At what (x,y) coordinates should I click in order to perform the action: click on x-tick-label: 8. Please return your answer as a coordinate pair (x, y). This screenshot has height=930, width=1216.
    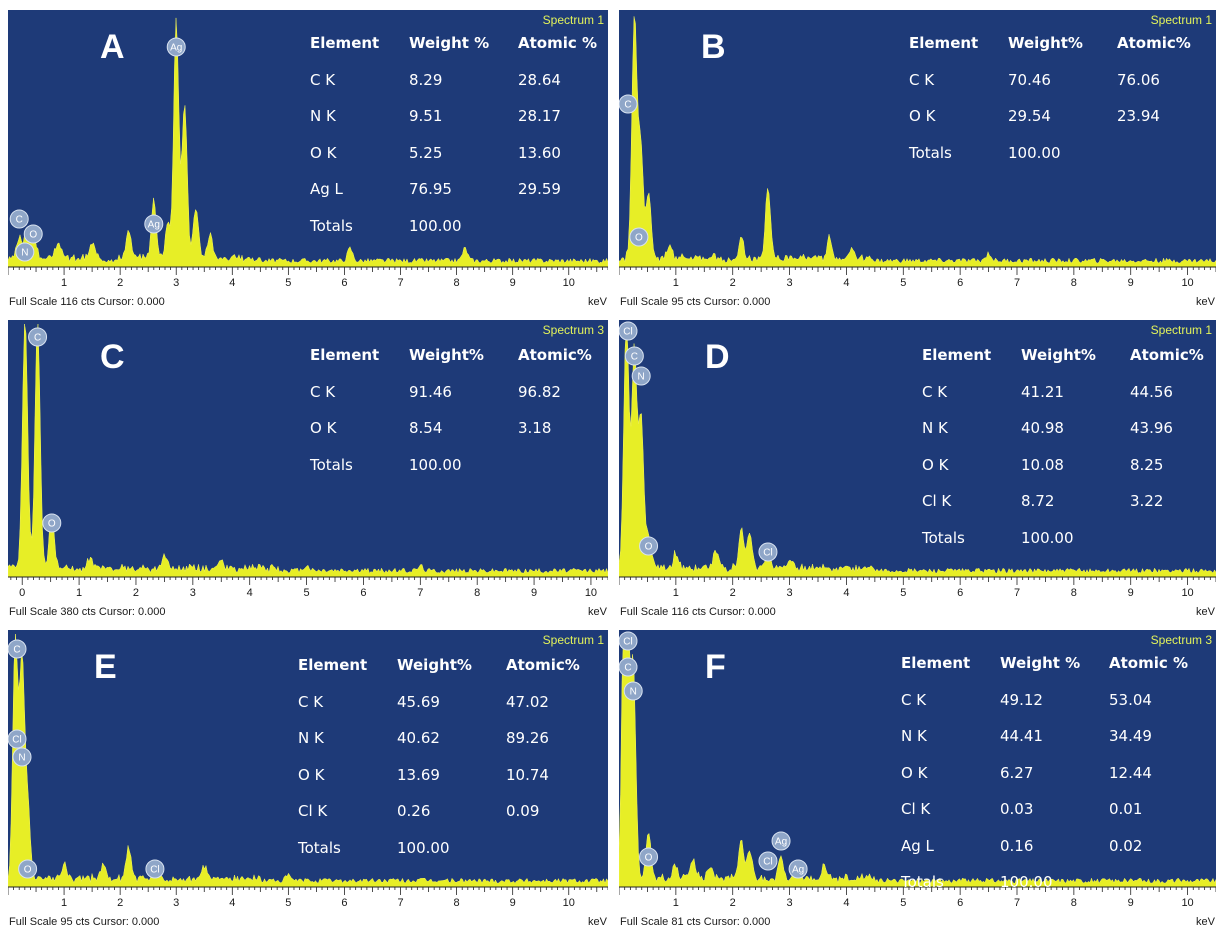
    Looking at the image, I should click on (477, 593).